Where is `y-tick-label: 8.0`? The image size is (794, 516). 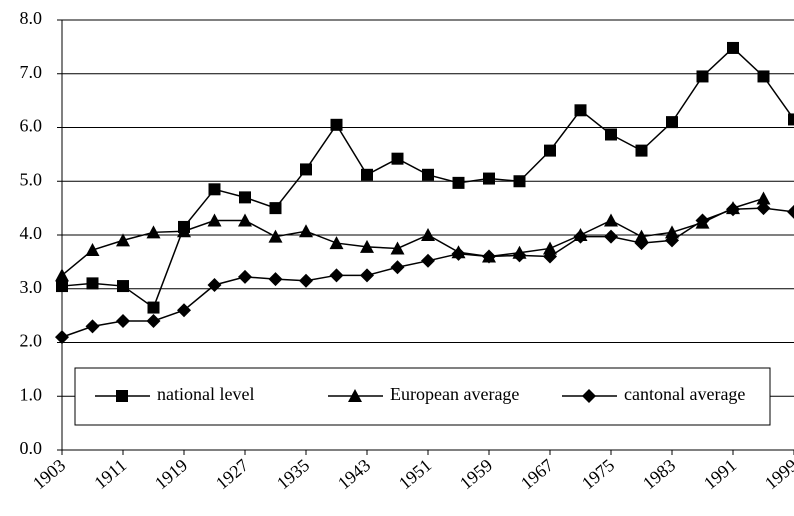
y-tick-label: 8.0 is located at coordinates (31, 18).